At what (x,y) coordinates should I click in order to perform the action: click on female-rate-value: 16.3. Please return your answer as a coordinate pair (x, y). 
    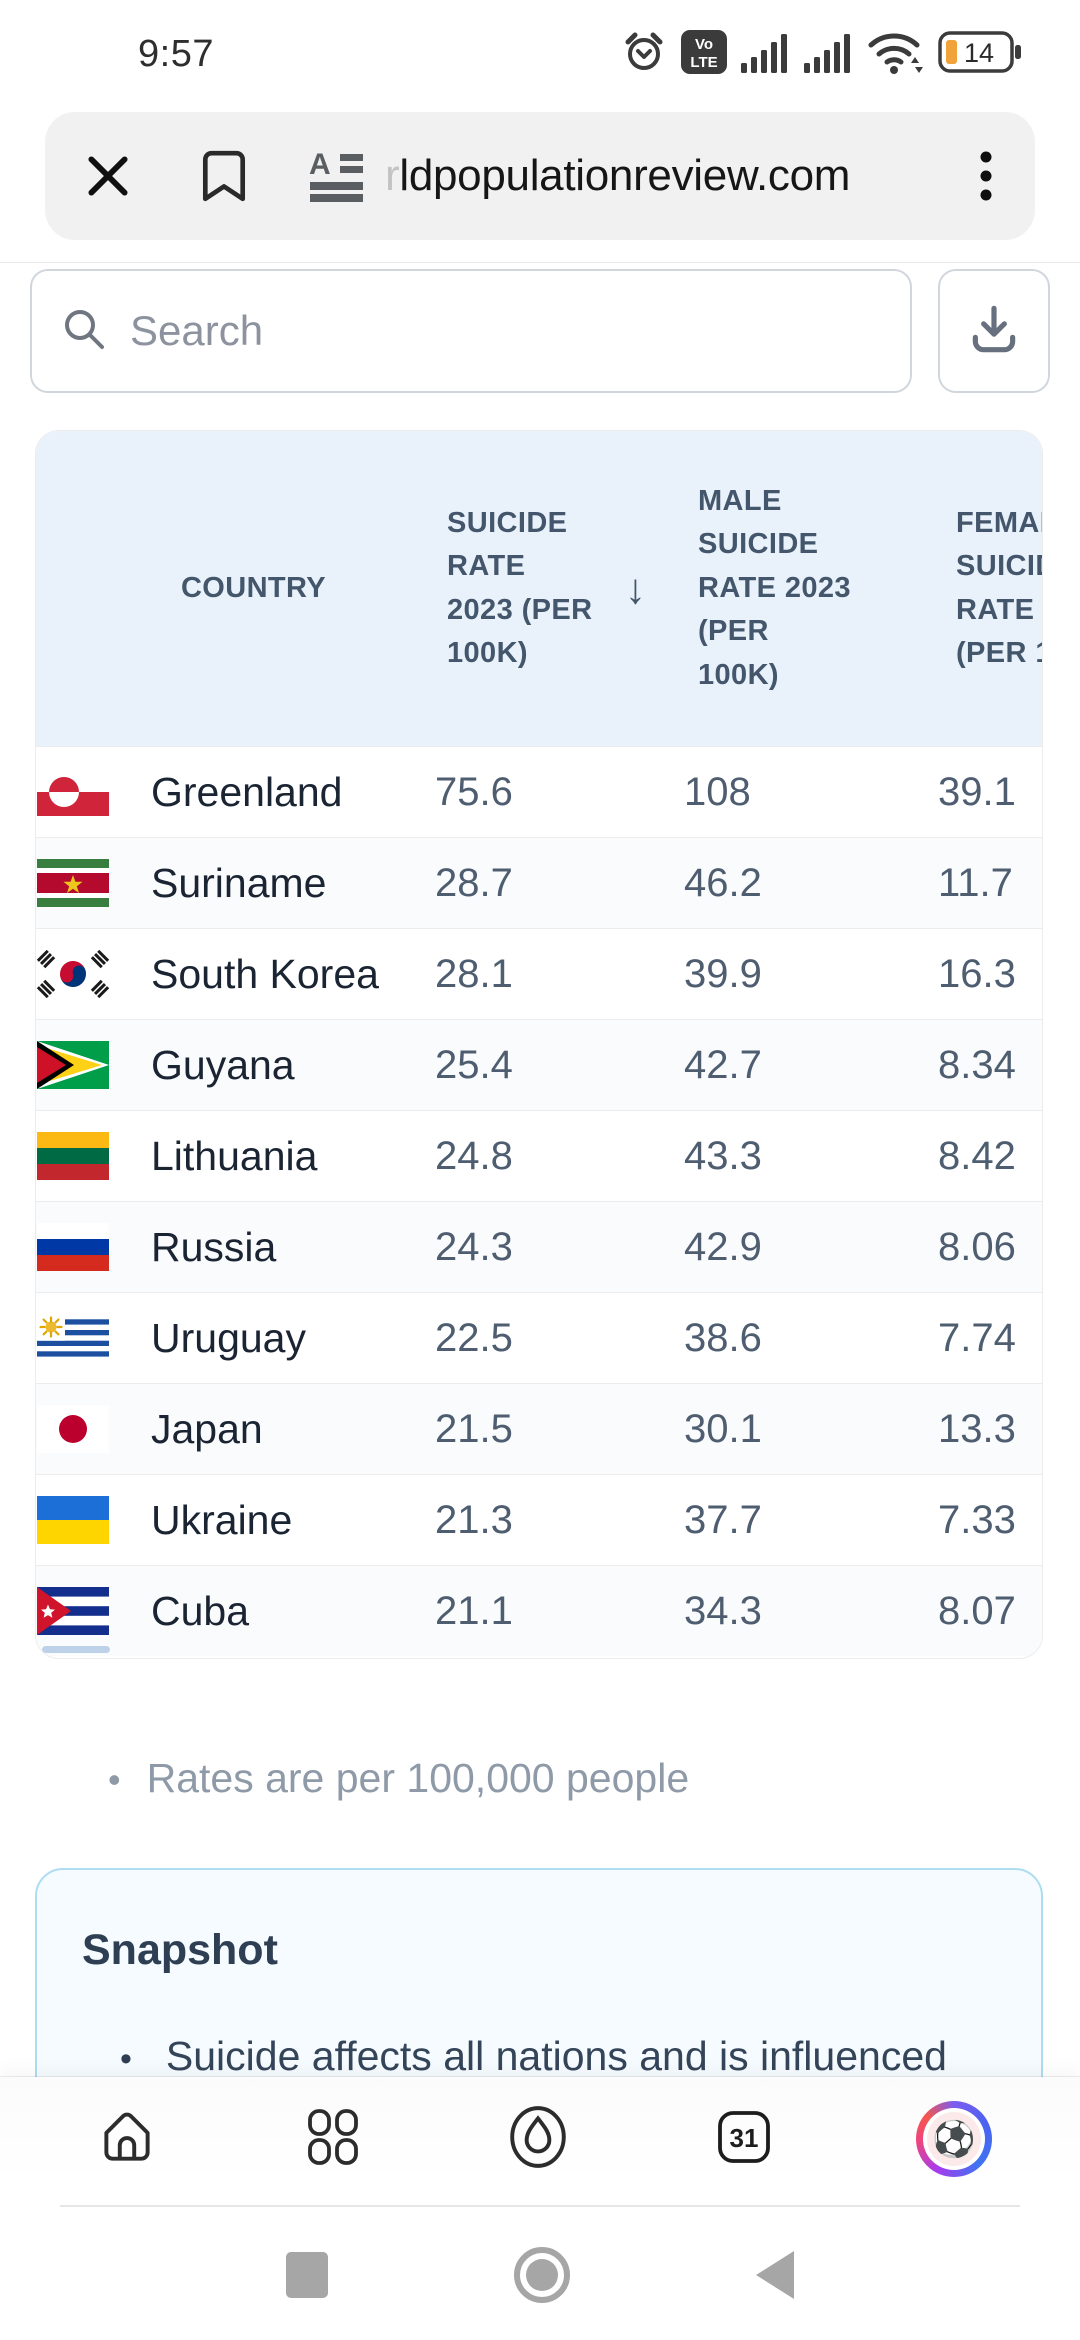
    Looking at the image, I should click on (977, 973).